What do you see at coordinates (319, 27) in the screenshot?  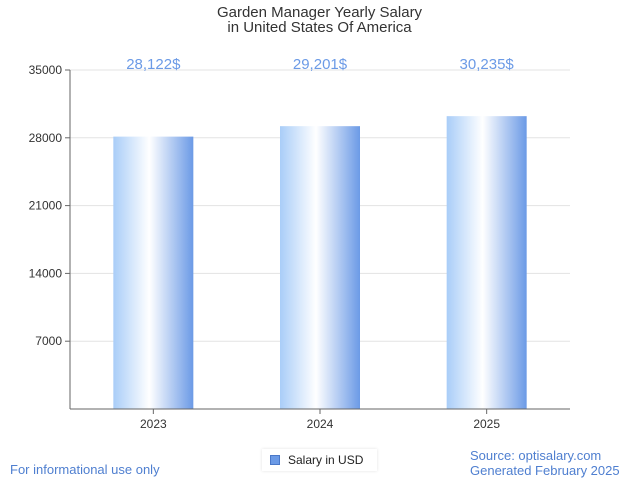 I see `chart-subtitle: in United States Of America` at bounding box center [319, 27].